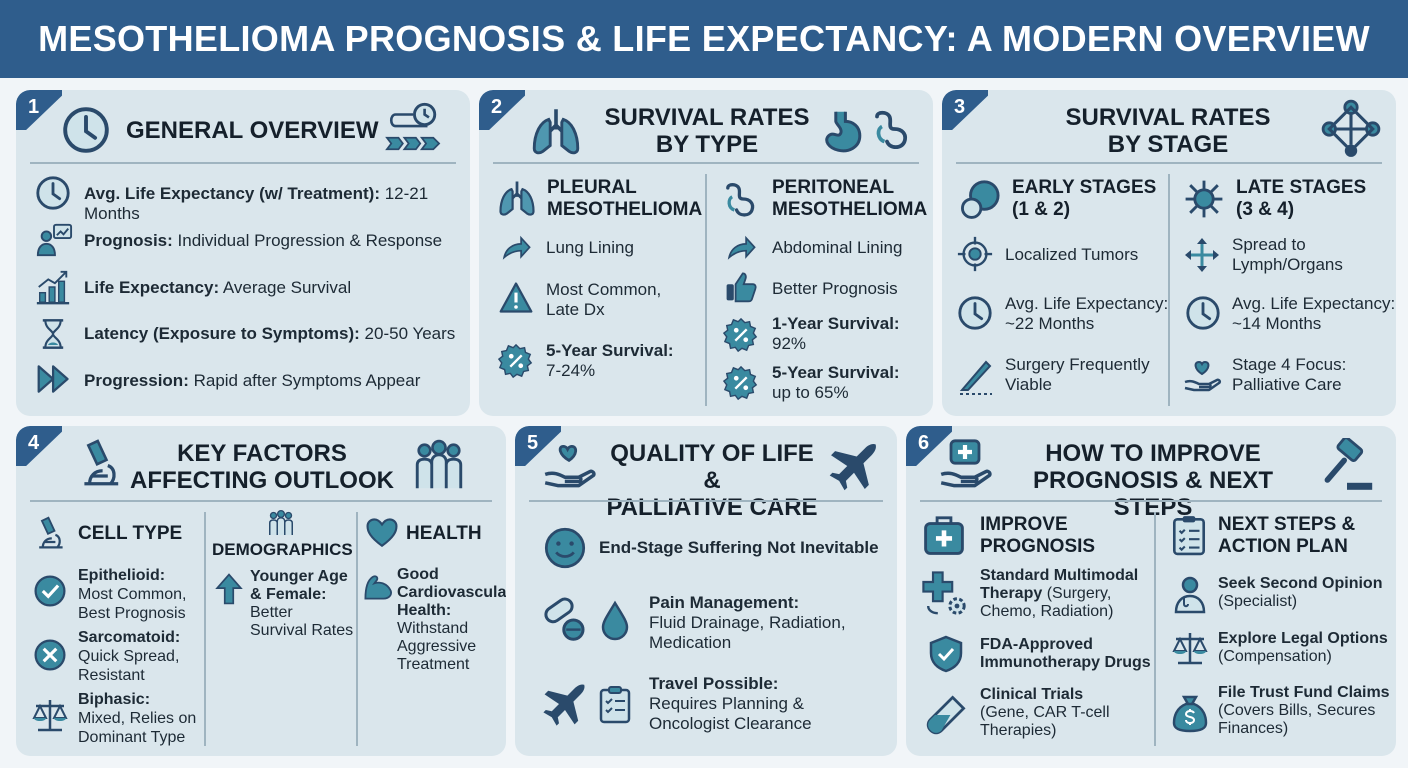 The image size is (1408, 768). Describe the element at coordinates (1300, 592) in the screenshot. I see `next-step-item: Seek Second Opinion (Specialist)` at that location.